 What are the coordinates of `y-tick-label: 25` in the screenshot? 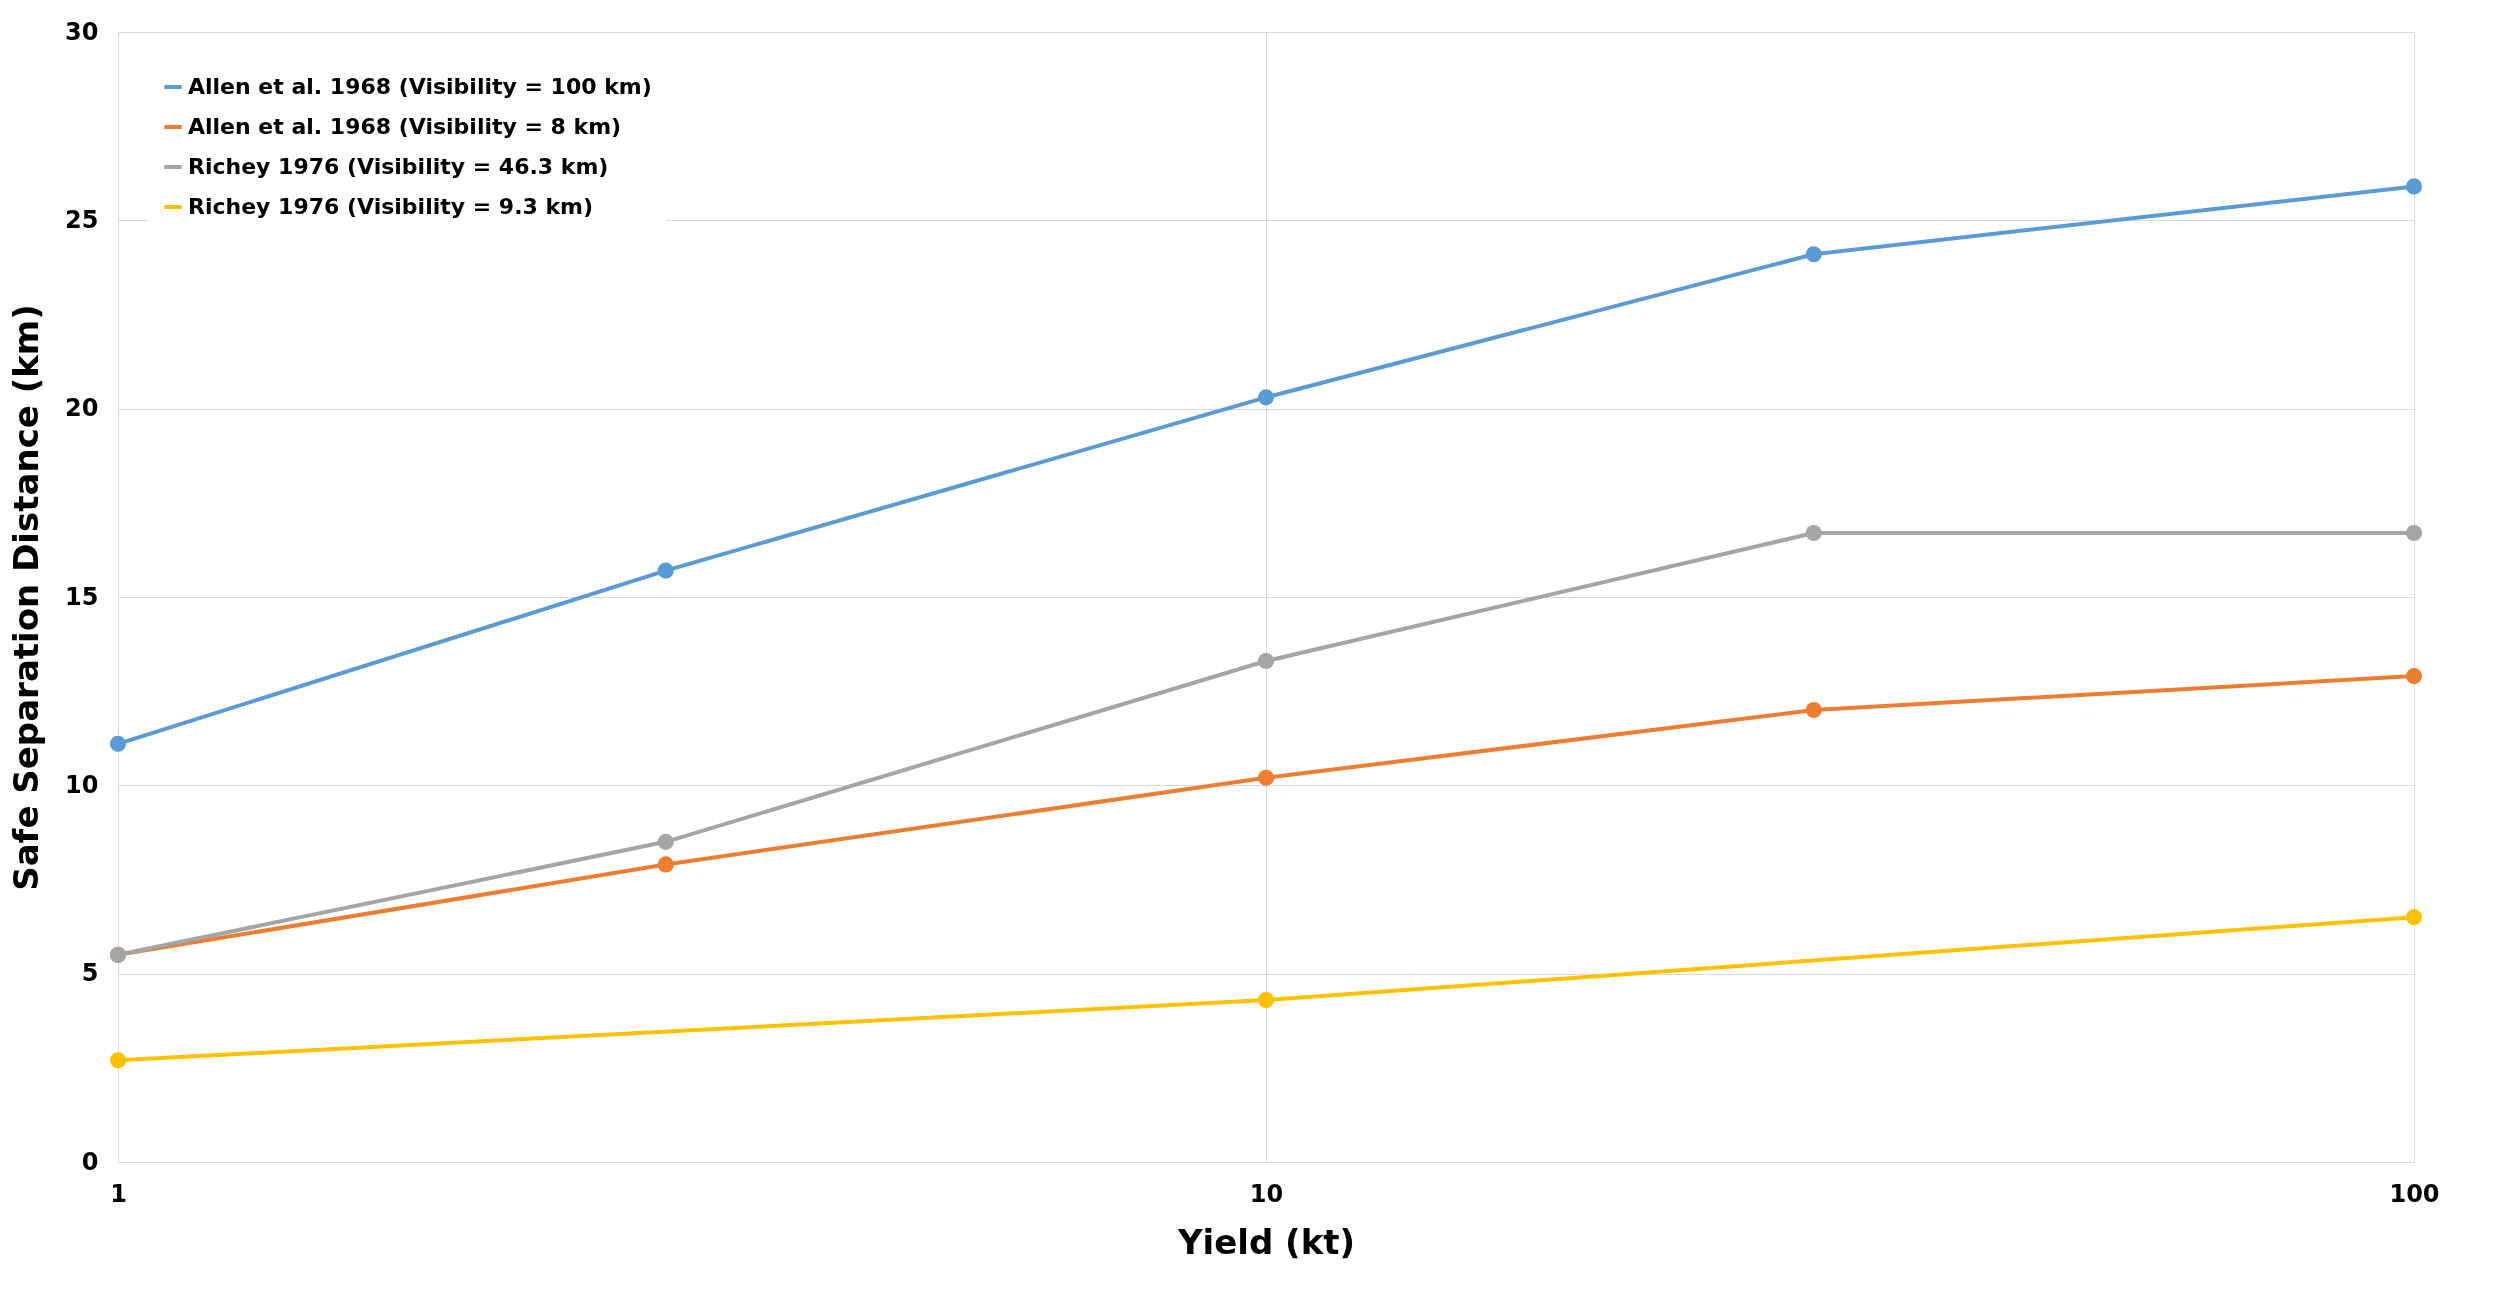 It's located at (82, 219).